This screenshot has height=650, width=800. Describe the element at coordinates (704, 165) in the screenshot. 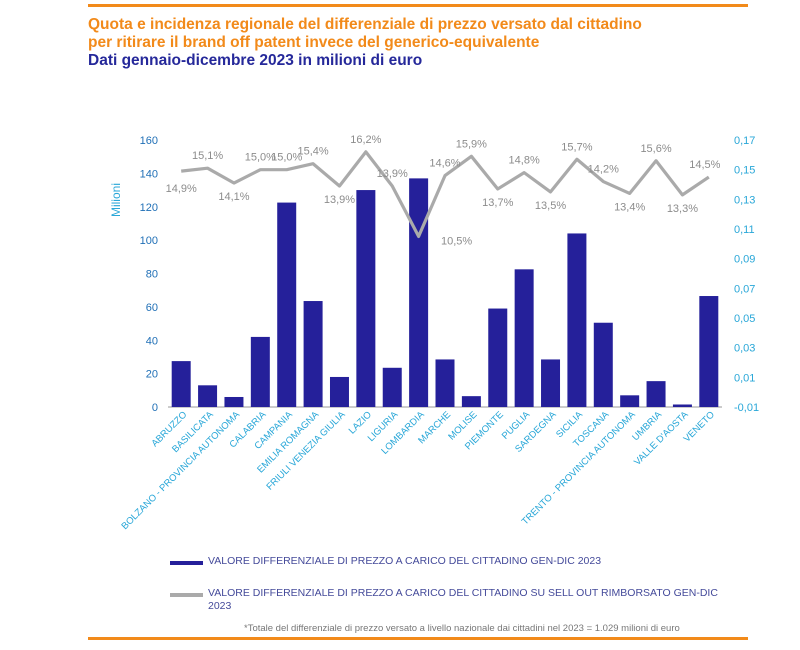

I see `line-data-label: 14,5%` at that location.